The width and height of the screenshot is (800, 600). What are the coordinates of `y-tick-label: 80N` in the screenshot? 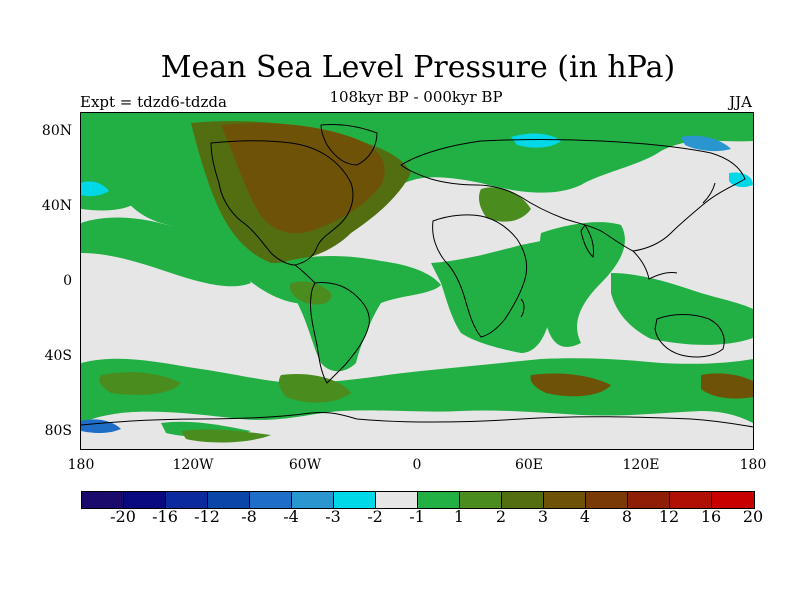 It's located at (56, 131).